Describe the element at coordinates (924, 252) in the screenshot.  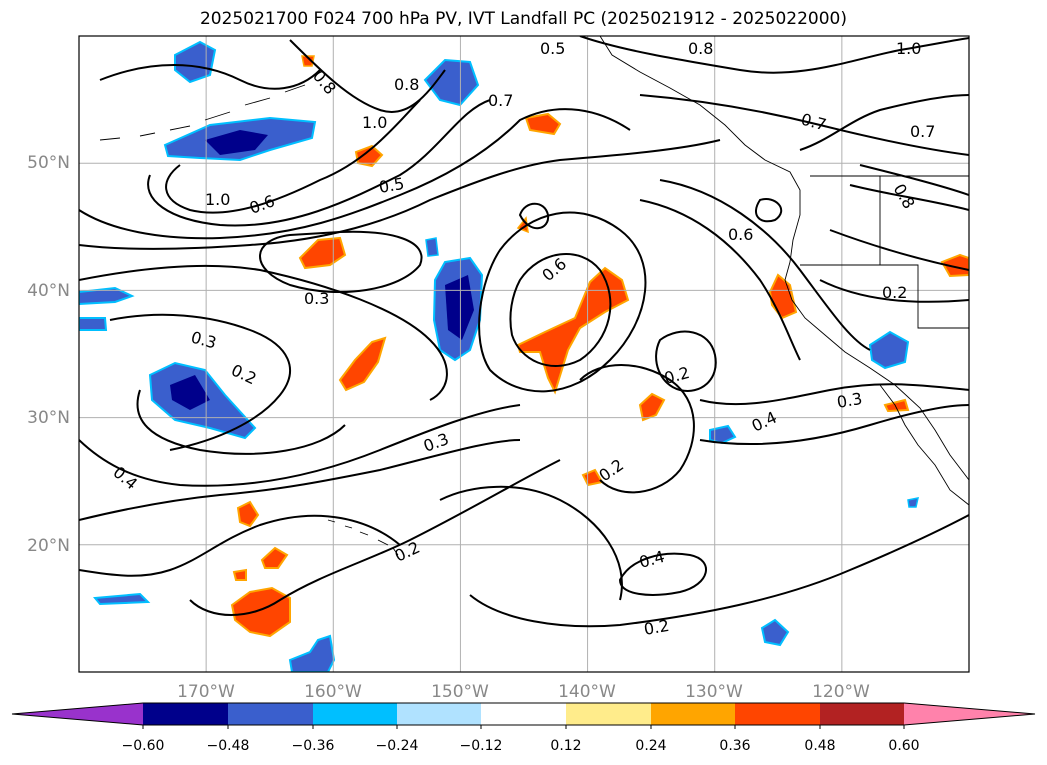
I see `state-border` at that location.